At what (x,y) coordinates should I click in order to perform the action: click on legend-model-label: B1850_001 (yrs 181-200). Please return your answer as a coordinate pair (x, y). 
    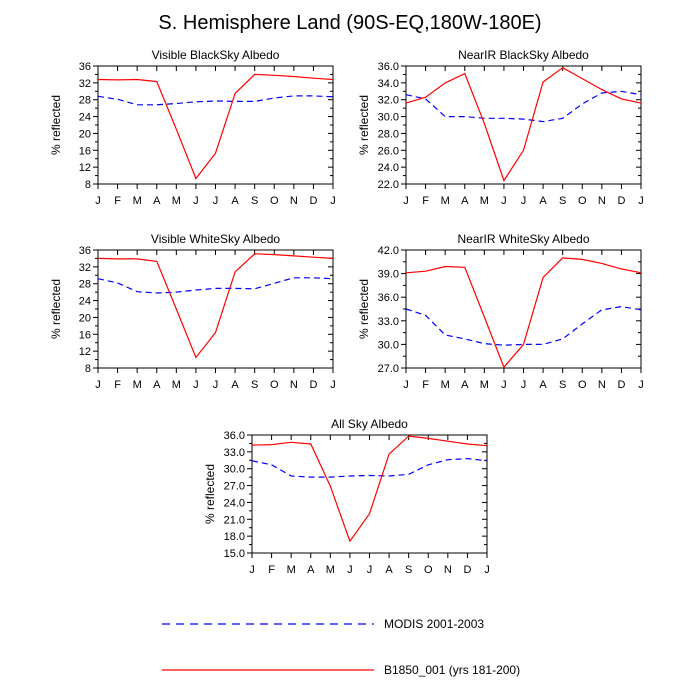
    Looking at the image, I should click on (452, 670).